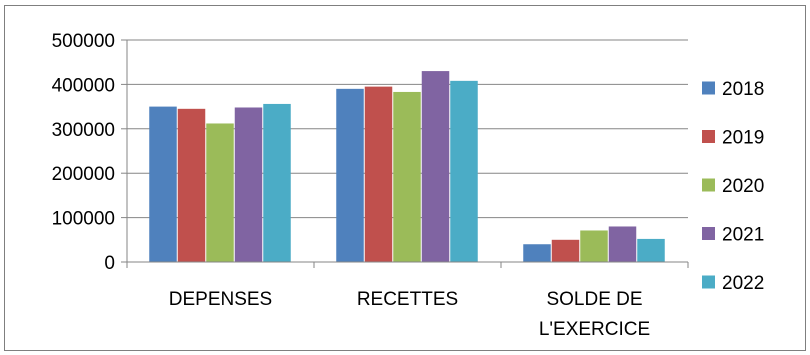 Image resolution: width=810 pixels, height=355 pixels. What do you see at coordinates (220, 299) in the screenshot?
I see `x-category-label: DEPENSES` at bounding box center [220, 299].